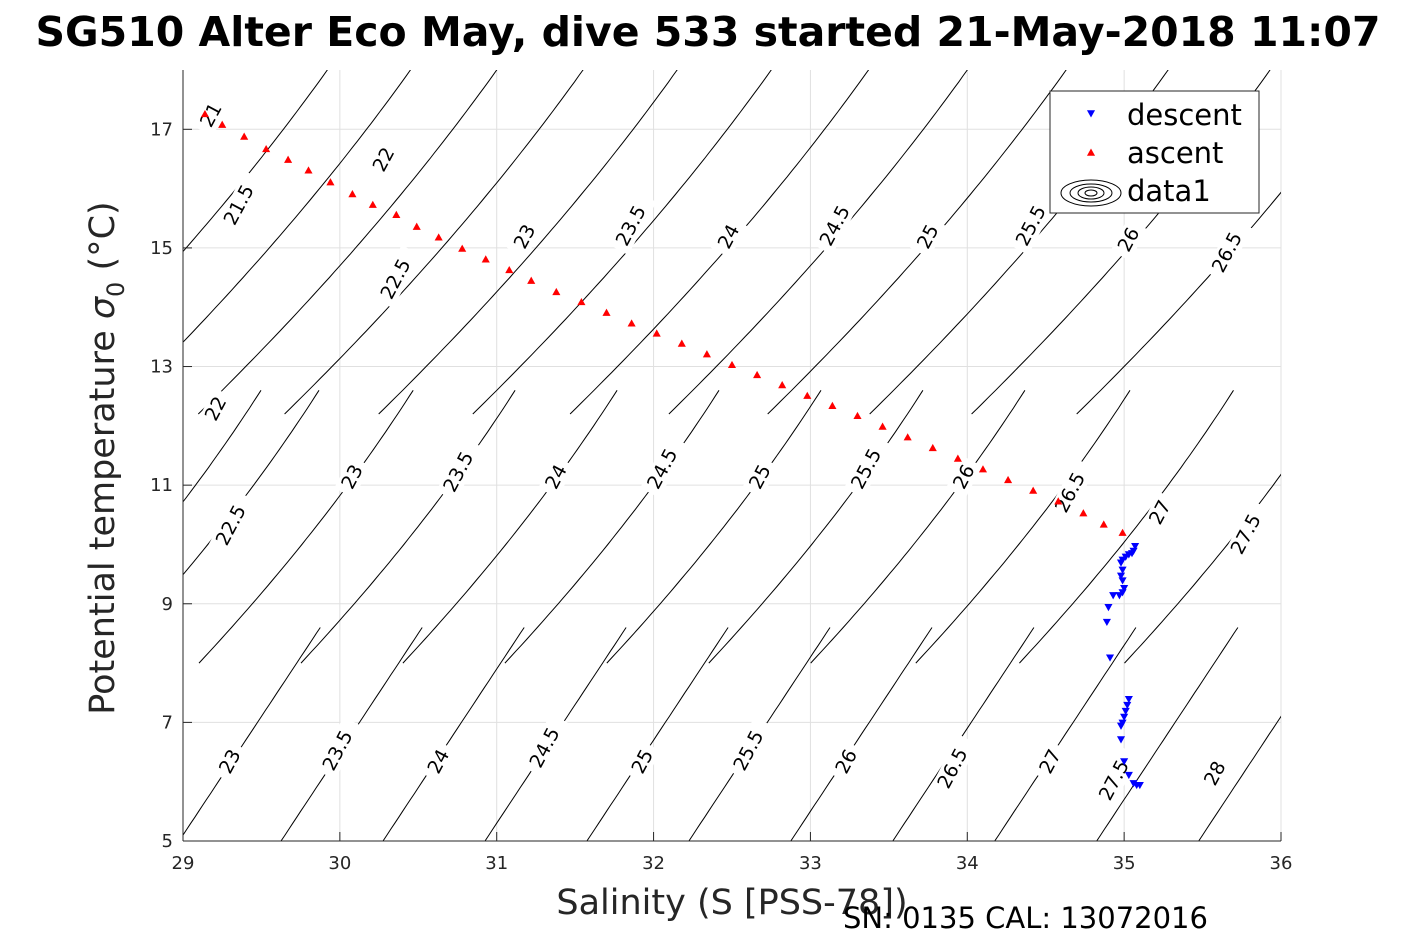  I want to click on footer-serial-cal: SN: 0135 CAL: 13072016, so click(1025, 918).